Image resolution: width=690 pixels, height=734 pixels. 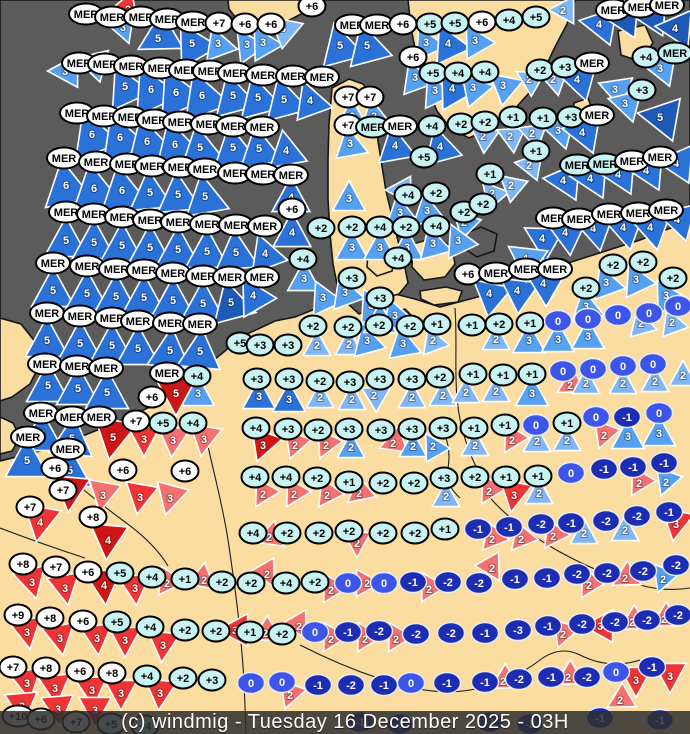 What do you see at coordinates (122, 191) in the screenshot?
I see `svg-text: 6` at bounding box center [122, 191].